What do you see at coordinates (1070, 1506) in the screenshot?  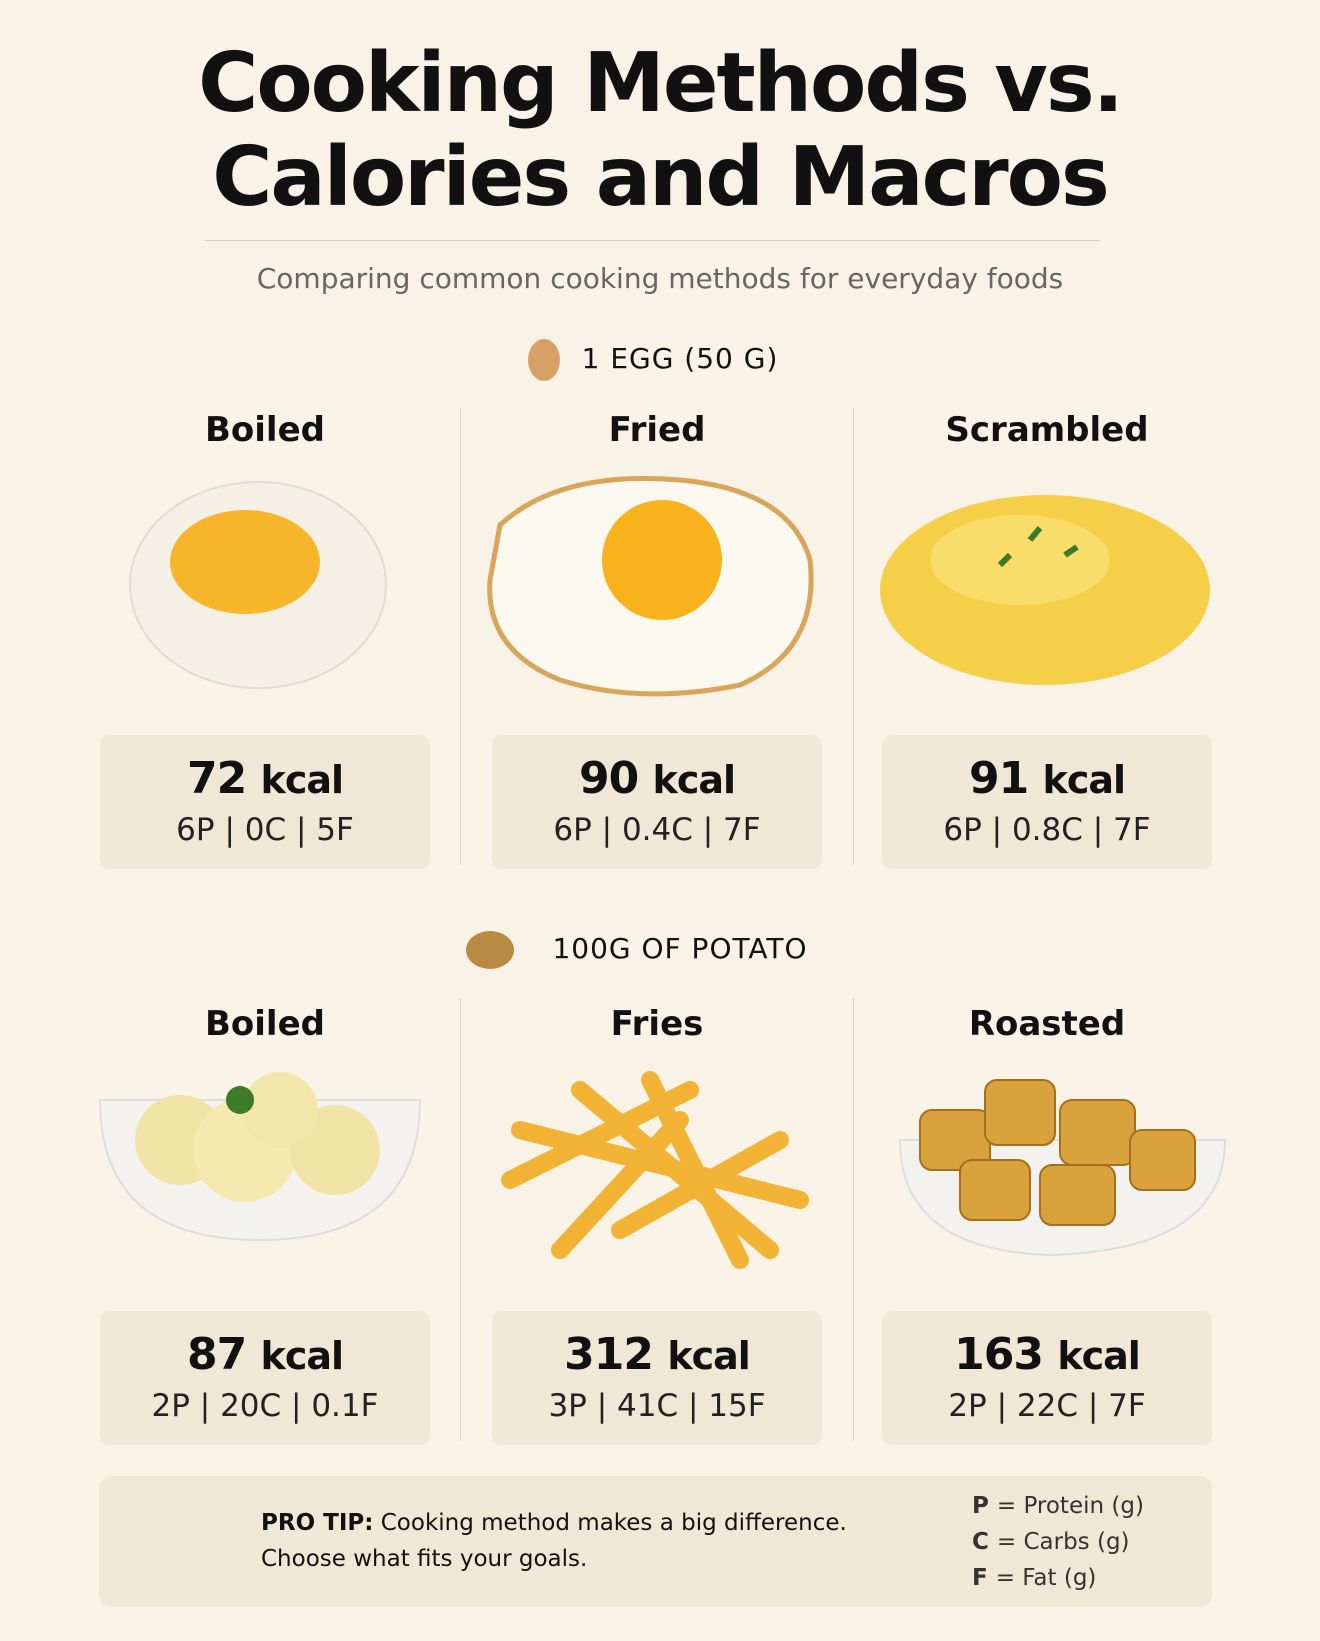 I see `legend-text: = Protein (g)` at bounding box center [1070, 1506].